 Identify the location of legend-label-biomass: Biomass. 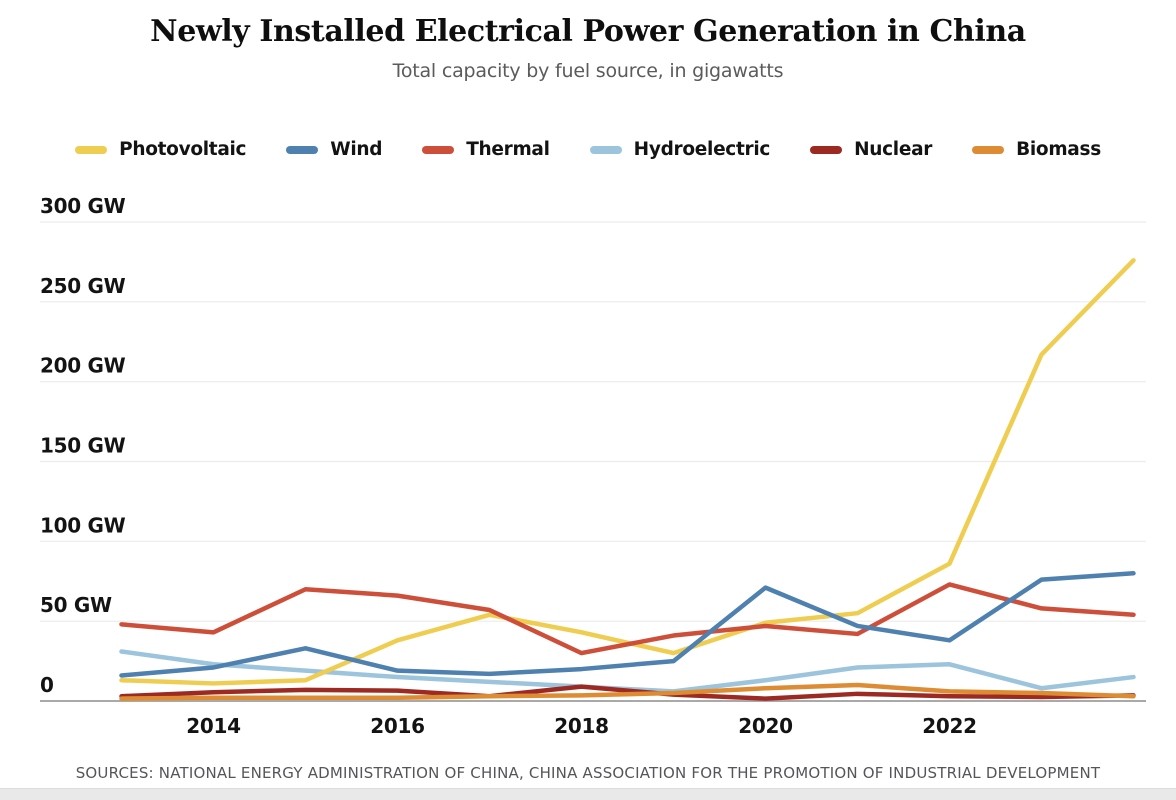
(1058, 149).